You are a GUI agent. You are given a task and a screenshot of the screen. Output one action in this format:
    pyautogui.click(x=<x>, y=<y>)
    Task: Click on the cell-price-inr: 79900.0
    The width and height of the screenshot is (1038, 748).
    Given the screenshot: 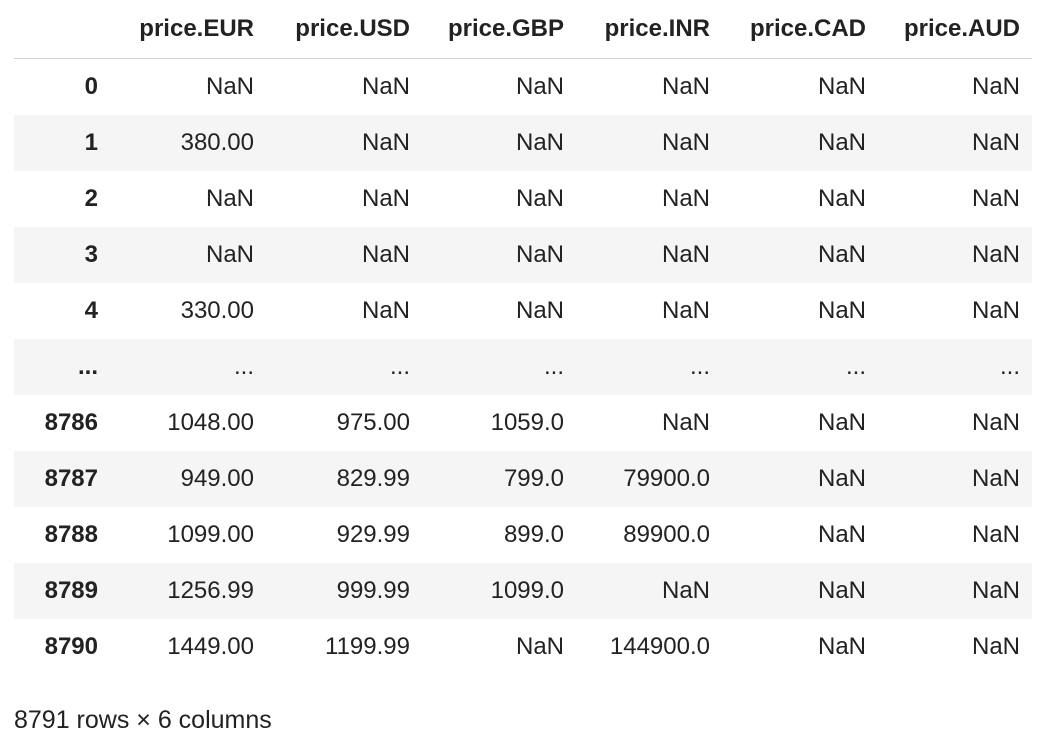 What is the action you would take?
    pyautogui.click(x=666, y=478)
    